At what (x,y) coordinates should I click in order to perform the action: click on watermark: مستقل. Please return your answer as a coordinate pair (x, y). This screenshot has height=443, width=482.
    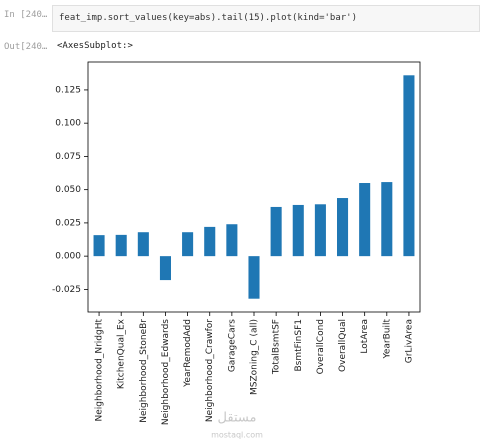
    Looking at the image, I should click on (237, 418).